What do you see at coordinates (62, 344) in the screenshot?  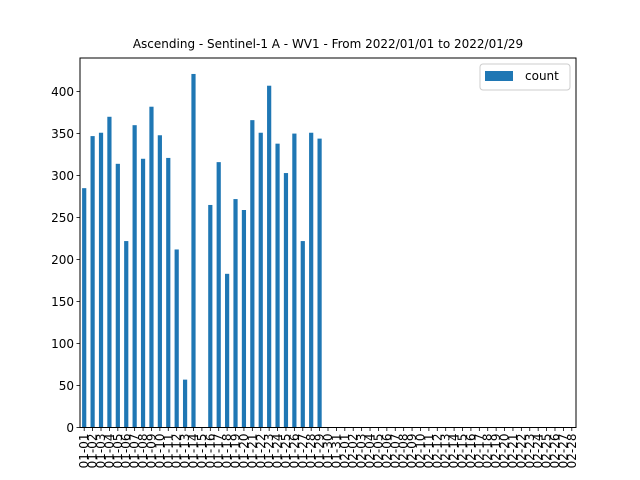 I see `y-tick-label: 100` at bounding box center [62, 344].